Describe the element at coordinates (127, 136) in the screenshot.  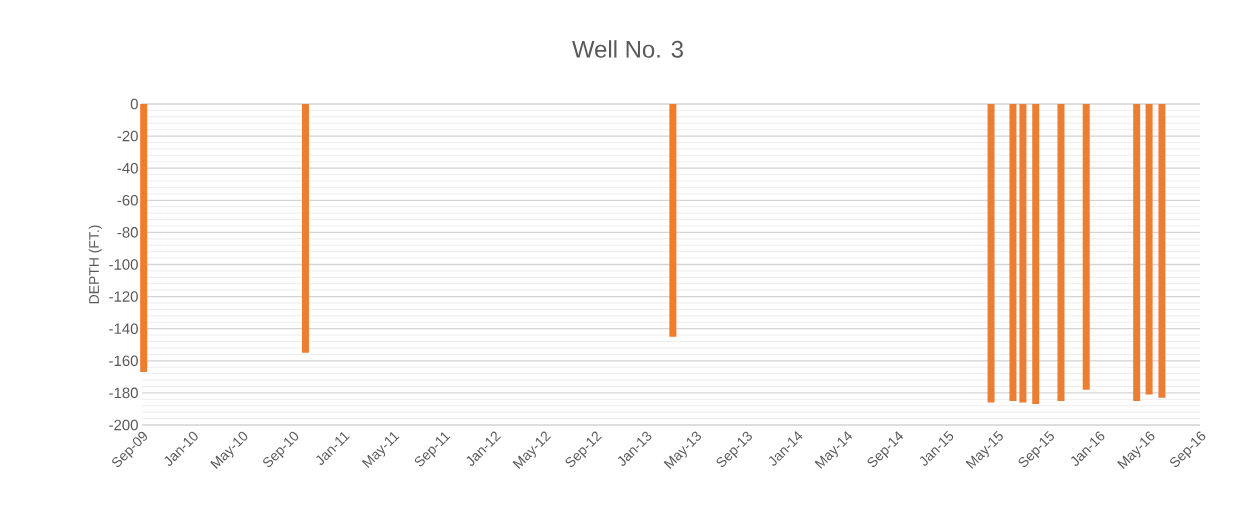
I see `y-tick-label: -20` at that location.